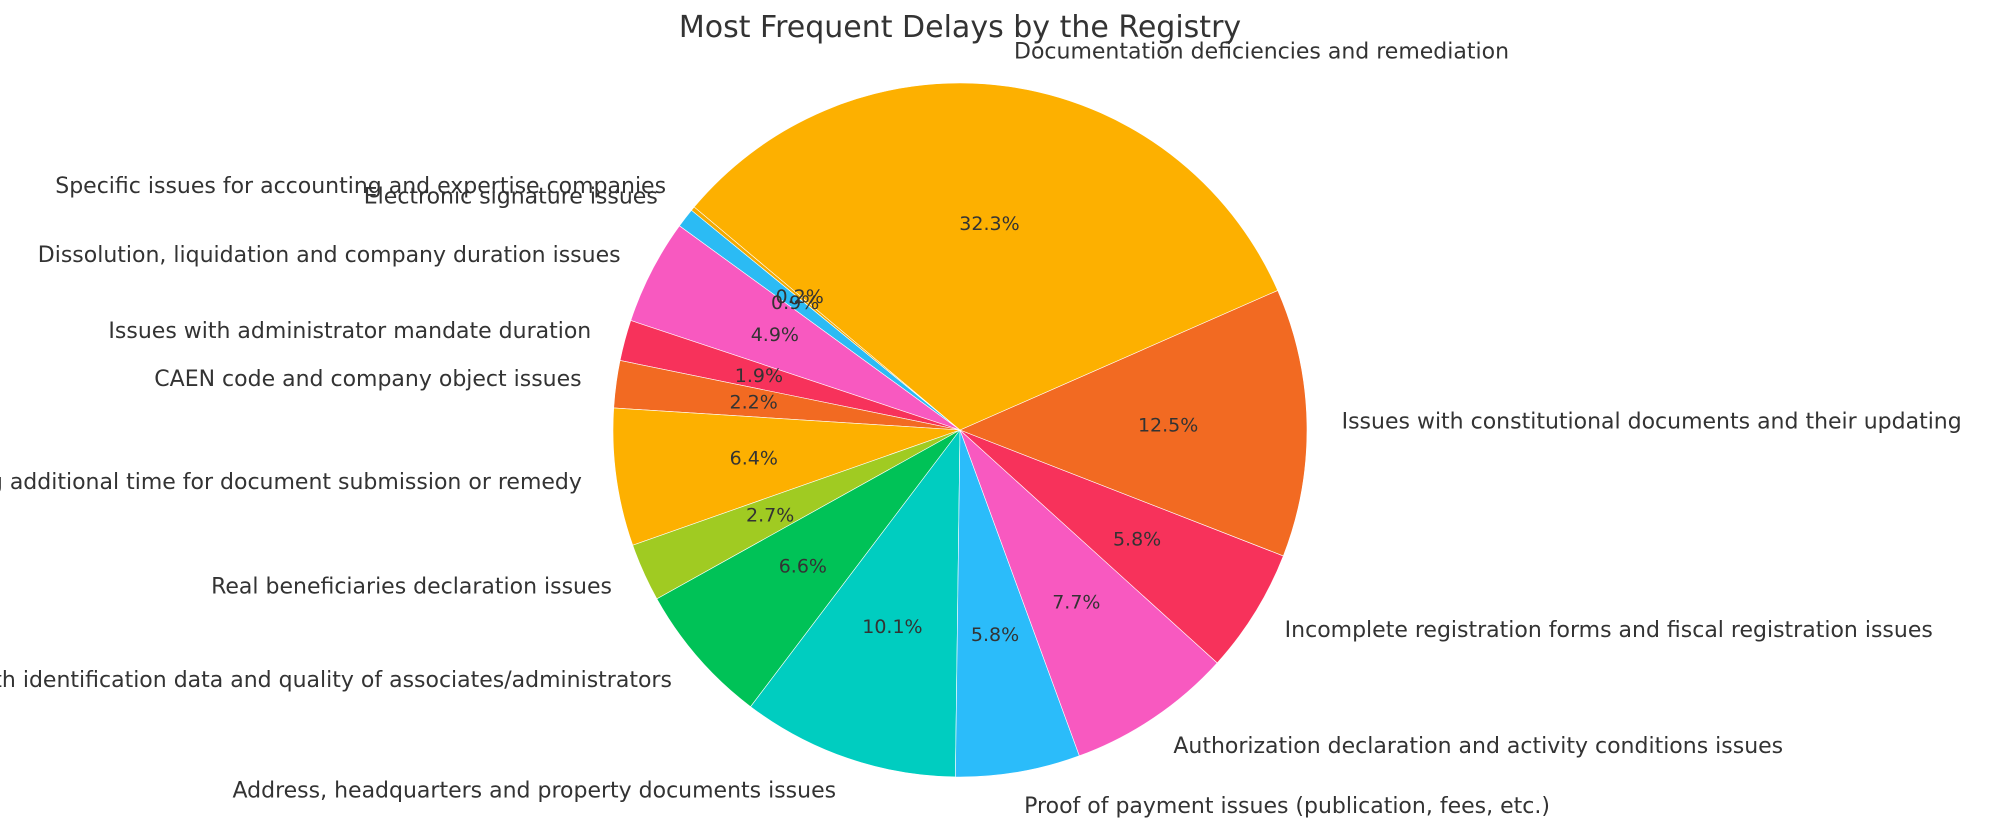 The image size is (2000, 837). What do you see at coordinates (754, 459) in the screenshot?
I see `slice-percent-label: 6.4%` at bounding box center [754, 459].